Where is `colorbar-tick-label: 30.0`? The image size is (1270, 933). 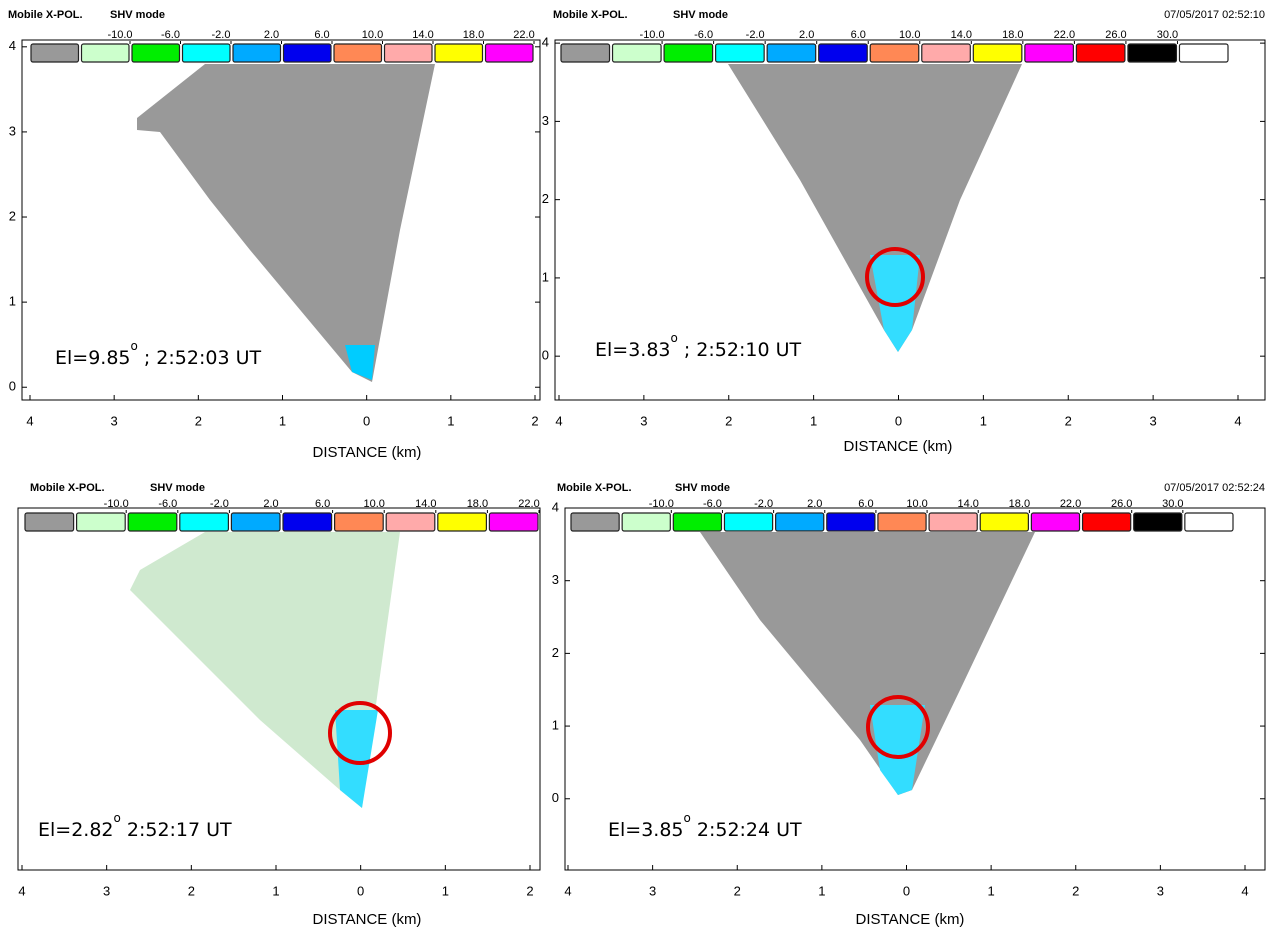
colorbar-tick-label: 30.0 is located at coordinates (1172, 504).